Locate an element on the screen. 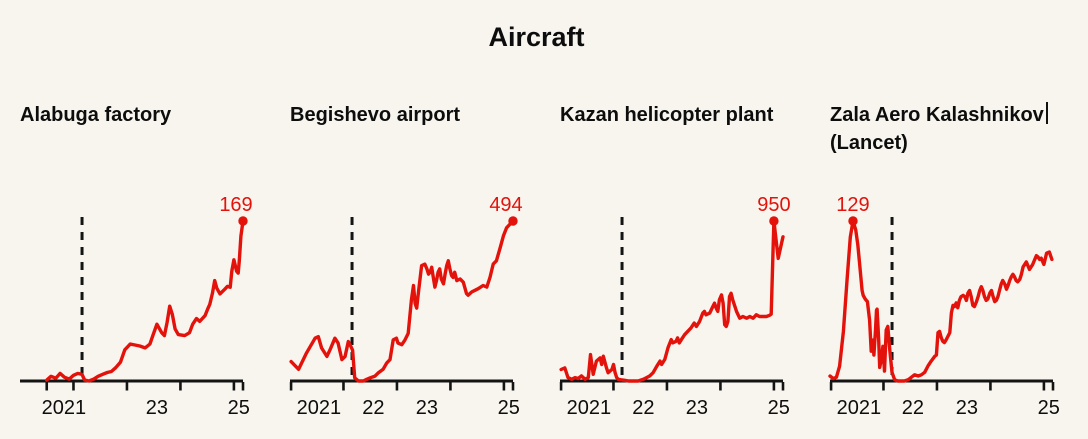 The height and width of the screenshot is (439, 1088). chart-subtitle-line2: (Lancet) is located at coordinates (869, 143).